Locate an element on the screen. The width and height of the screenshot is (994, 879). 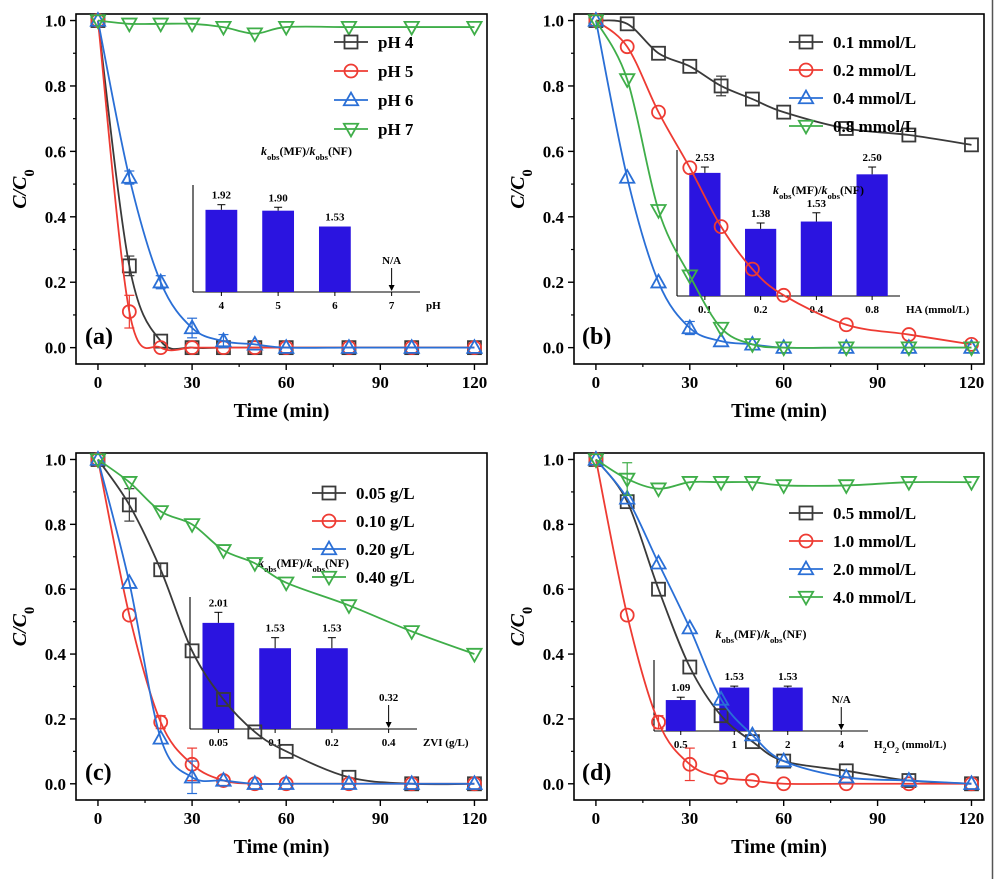
y-tick-label: 0.0 is located at coordinates (55, 348).